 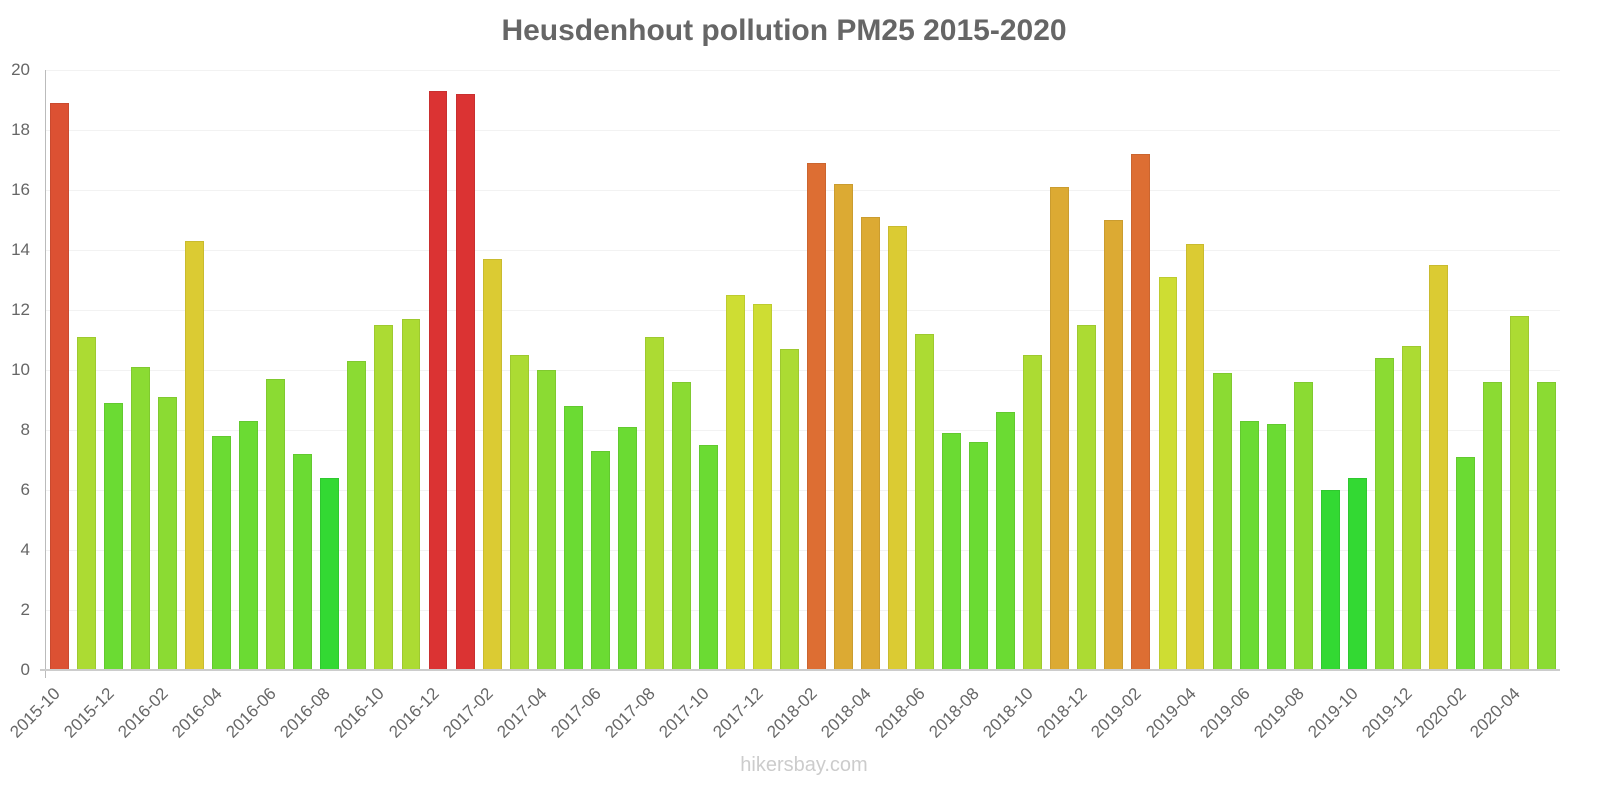 What do you see at coordinates (1441, 713) in the screenshot?
I see `x-tick-label: 2020-02` at bounding box center [1441, 713].